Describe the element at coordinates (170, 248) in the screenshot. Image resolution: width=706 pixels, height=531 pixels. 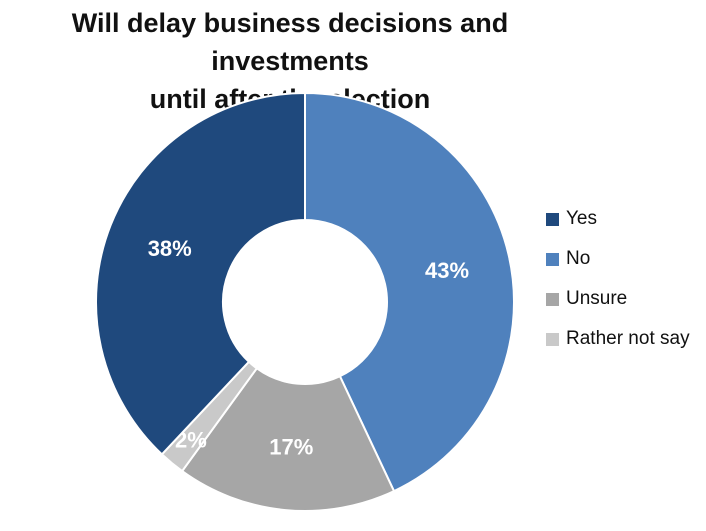
I see `data-label-yes: 38%` at that location.